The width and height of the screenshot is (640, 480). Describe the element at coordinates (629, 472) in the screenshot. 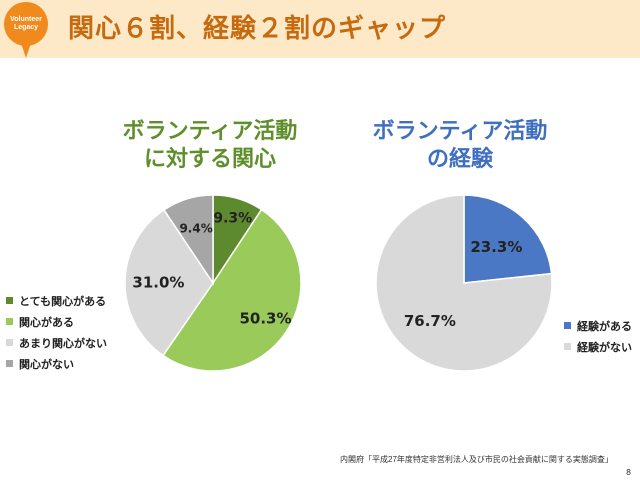

I see `page-number: 8` at that location.